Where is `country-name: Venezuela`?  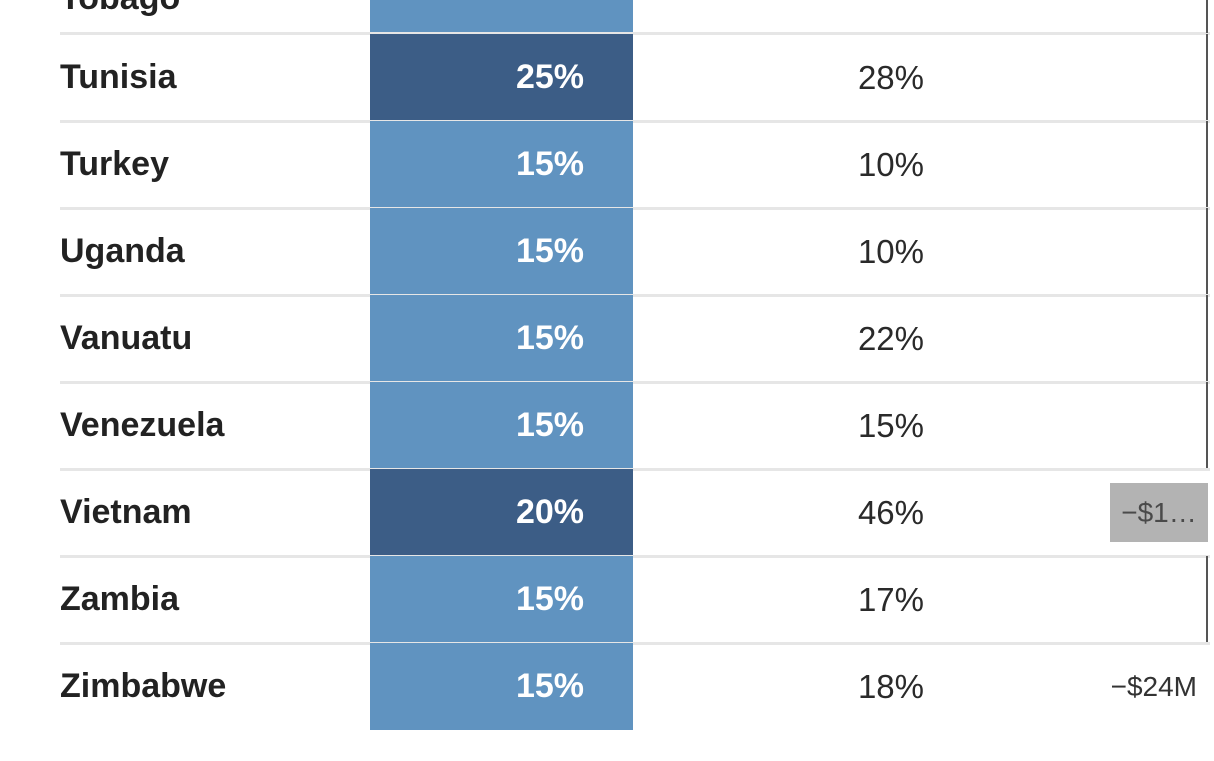
country-name: Venezuela is located at coordinates (142, 425).